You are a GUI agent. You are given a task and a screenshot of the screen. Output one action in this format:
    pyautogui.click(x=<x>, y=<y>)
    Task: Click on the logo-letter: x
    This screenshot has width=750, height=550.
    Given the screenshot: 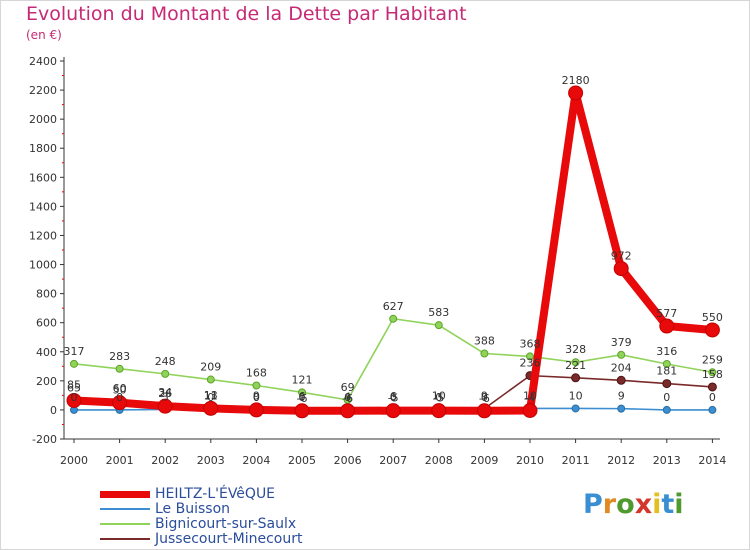 What is the action you would take?
    pyautogui.click(x=643, y=504)
    